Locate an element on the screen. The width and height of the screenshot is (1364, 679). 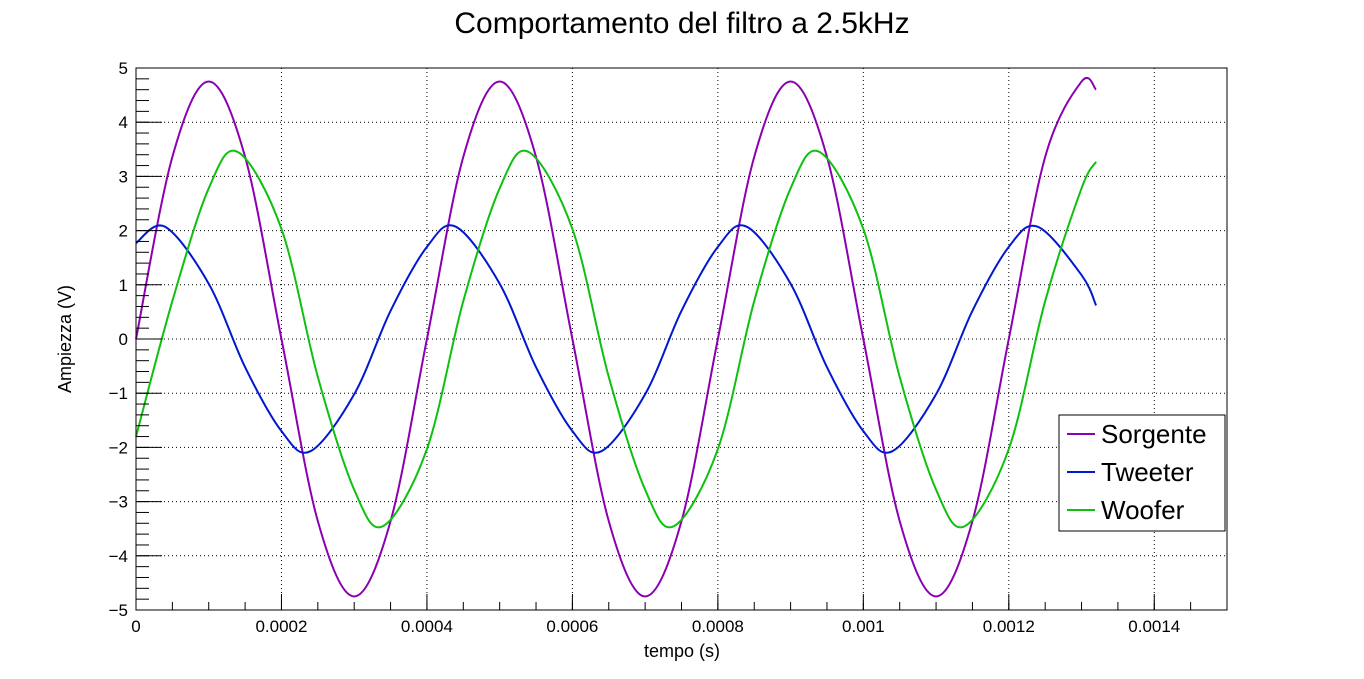
y-tick-label: −4 is located at coordinates (118, 556).